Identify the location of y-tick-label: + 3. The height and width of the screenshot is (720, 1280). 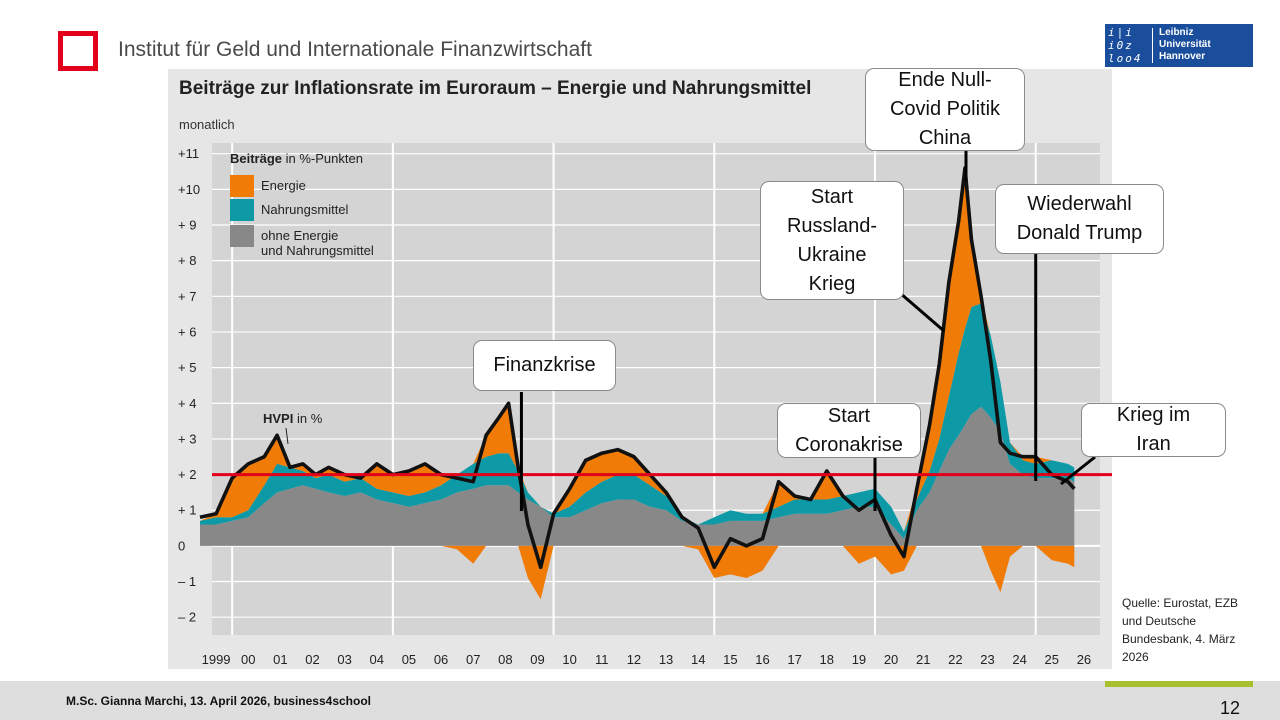
(187, 438).